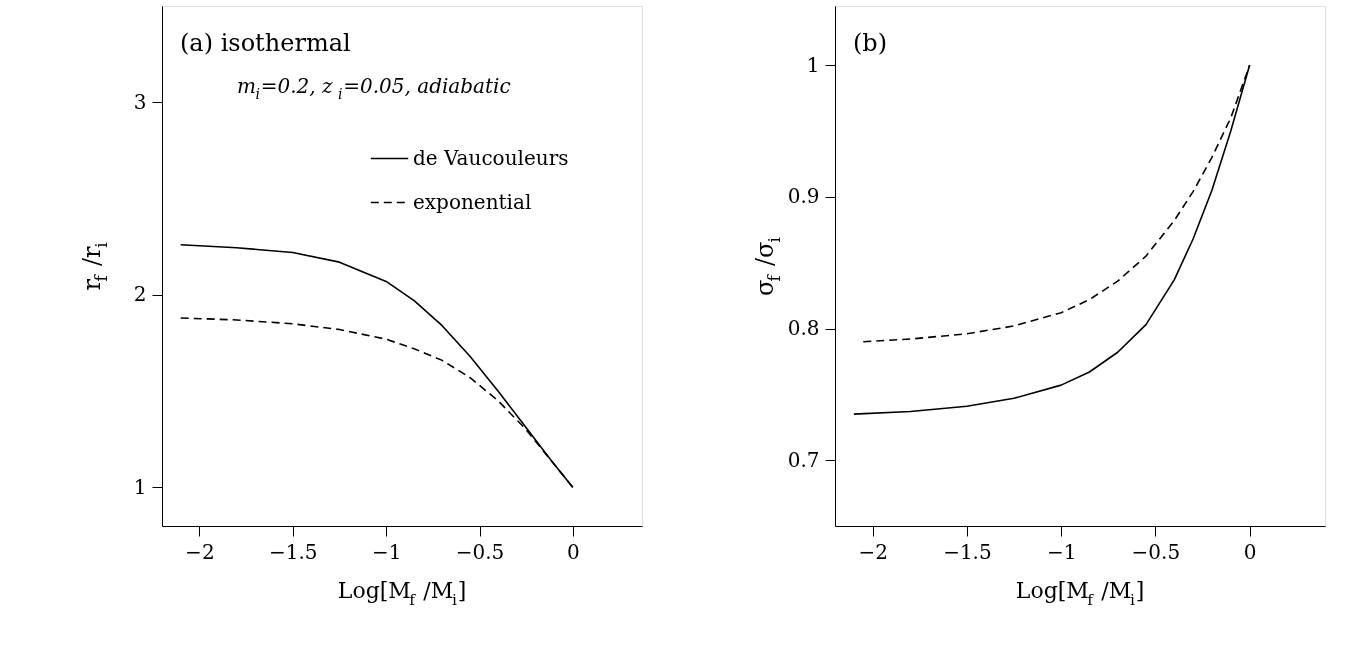 The width and height of the screenshot is (1361, 652). What do you see at coordinates (140, 294) in the screenshot?
I see `y-tick-label: 2` at bounding box center [140, 294].